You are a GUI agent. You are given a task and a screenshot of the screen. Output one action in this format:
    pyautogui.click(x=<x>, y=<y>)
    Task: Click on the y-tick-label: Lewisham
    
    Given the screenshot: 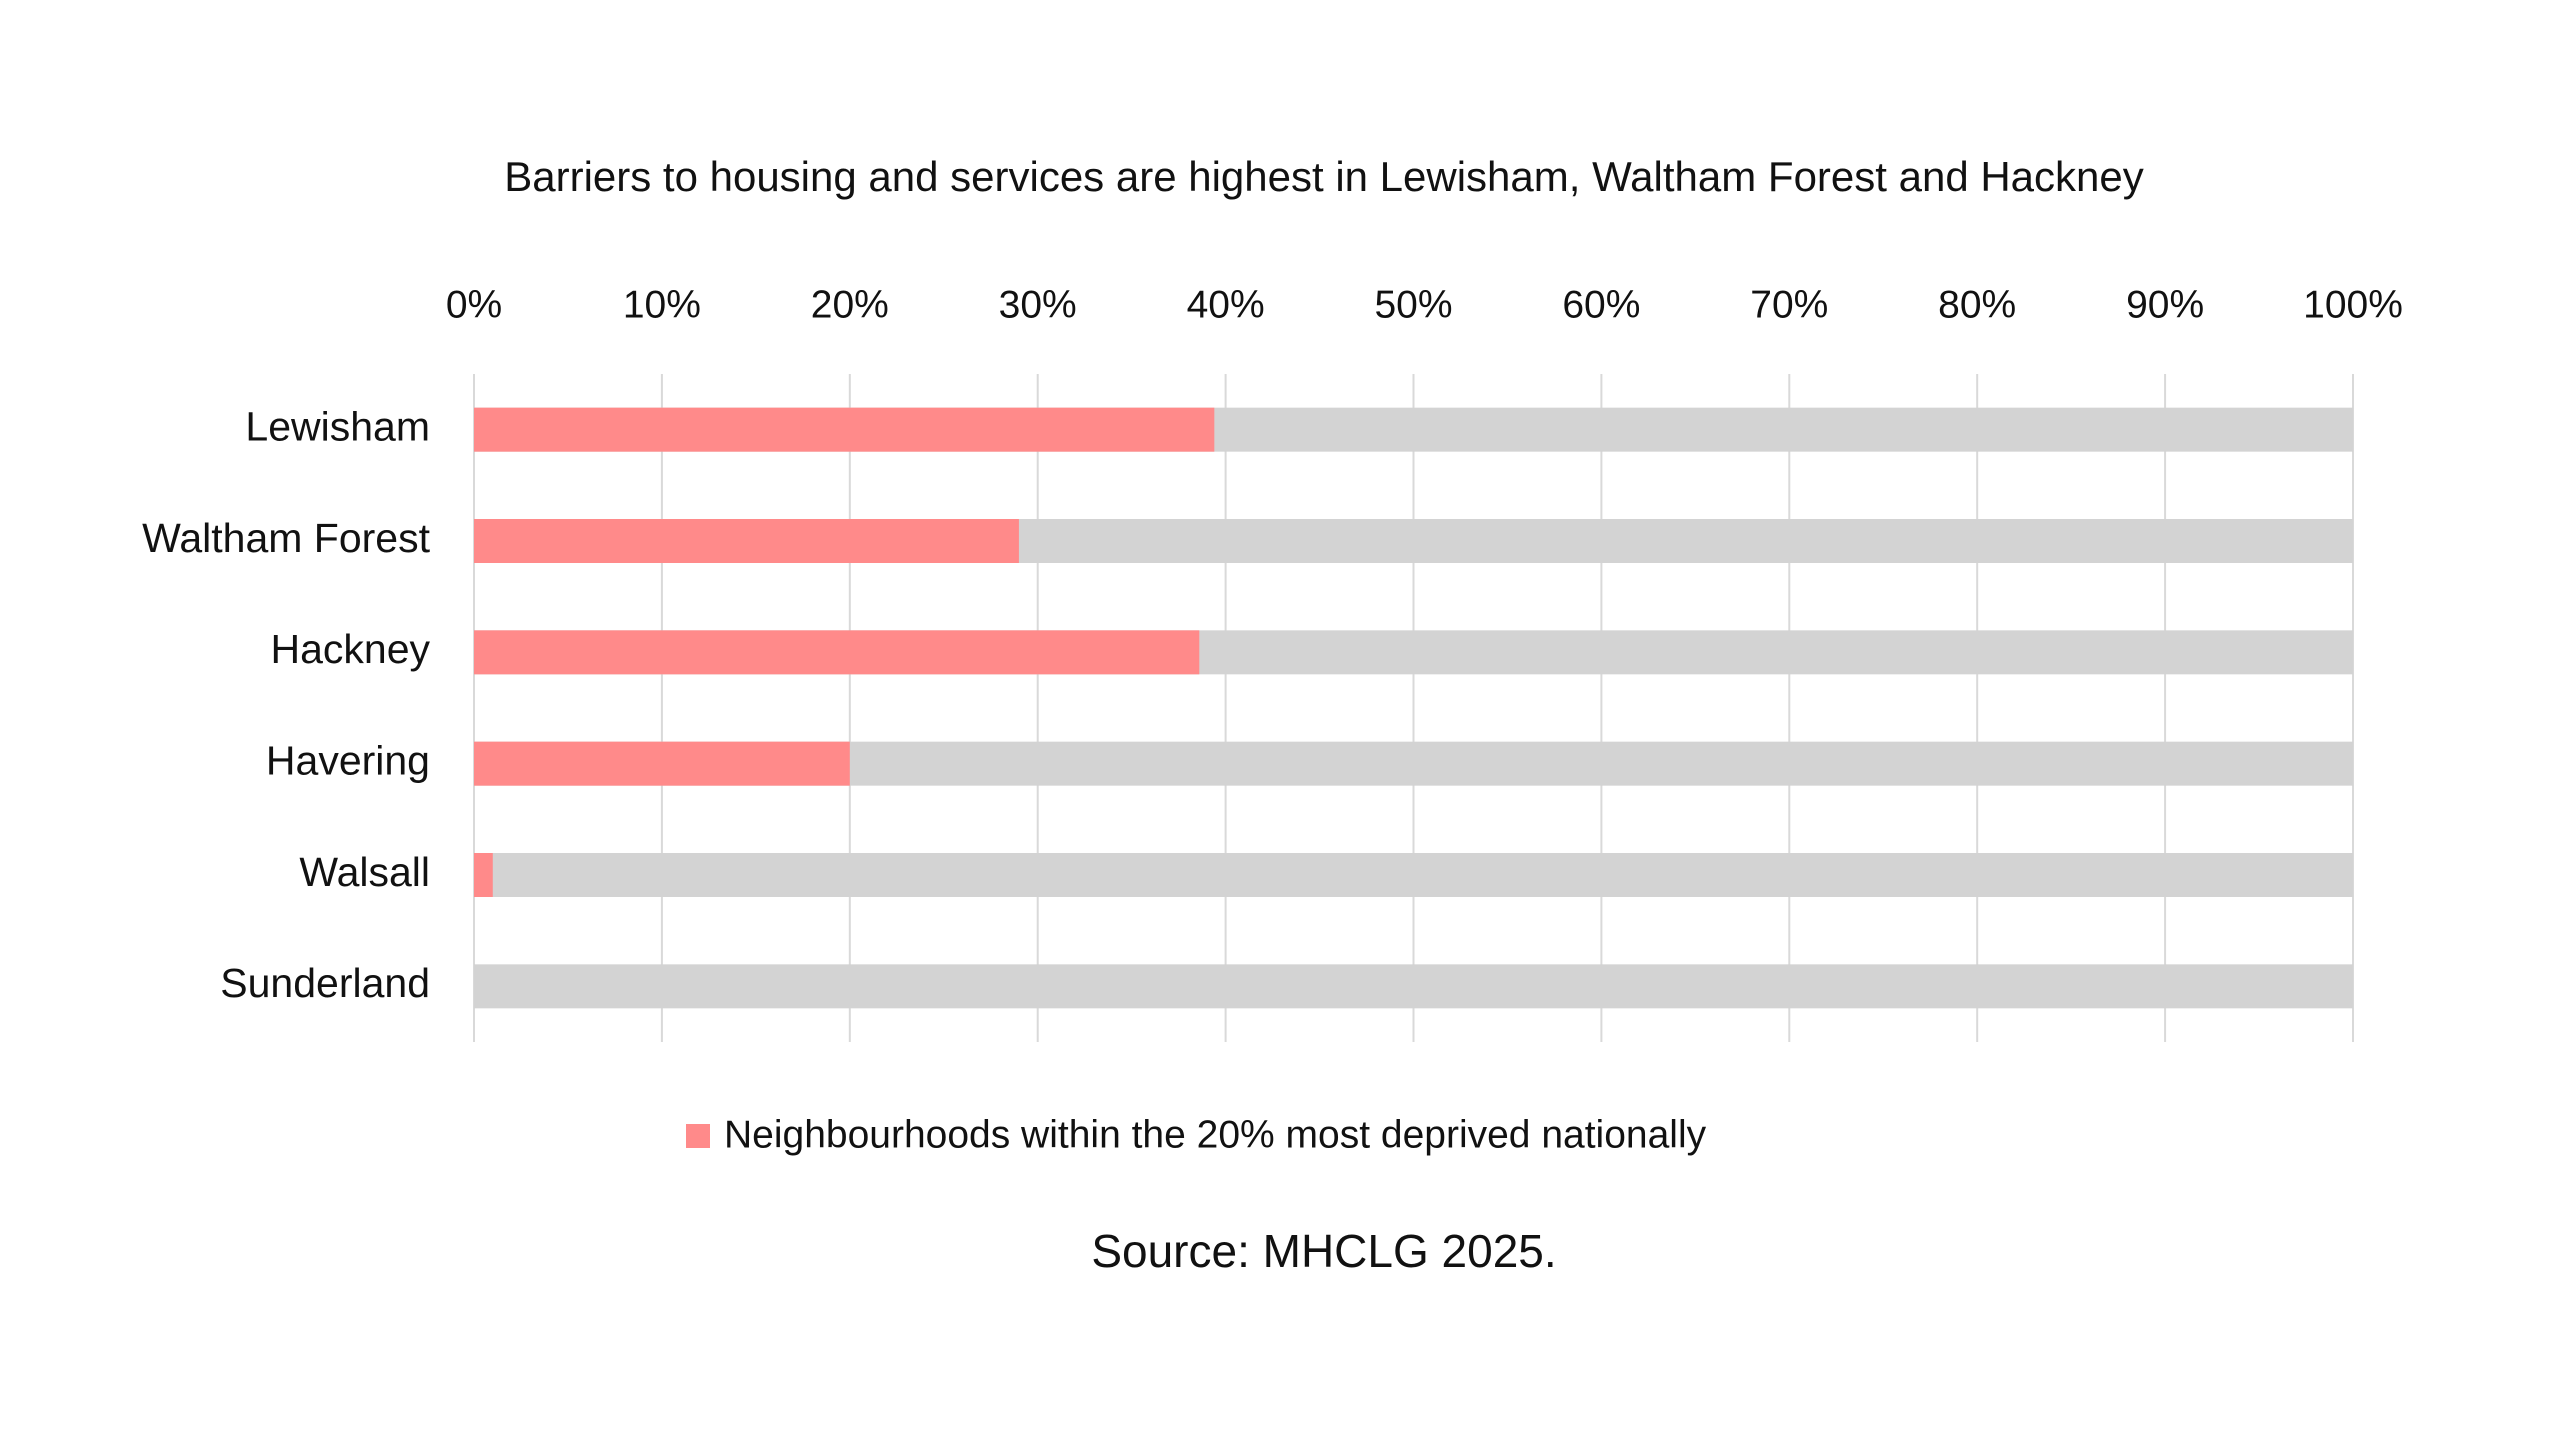 What is the action you would take?
    pyautogui.click(x=337, y=426)
    